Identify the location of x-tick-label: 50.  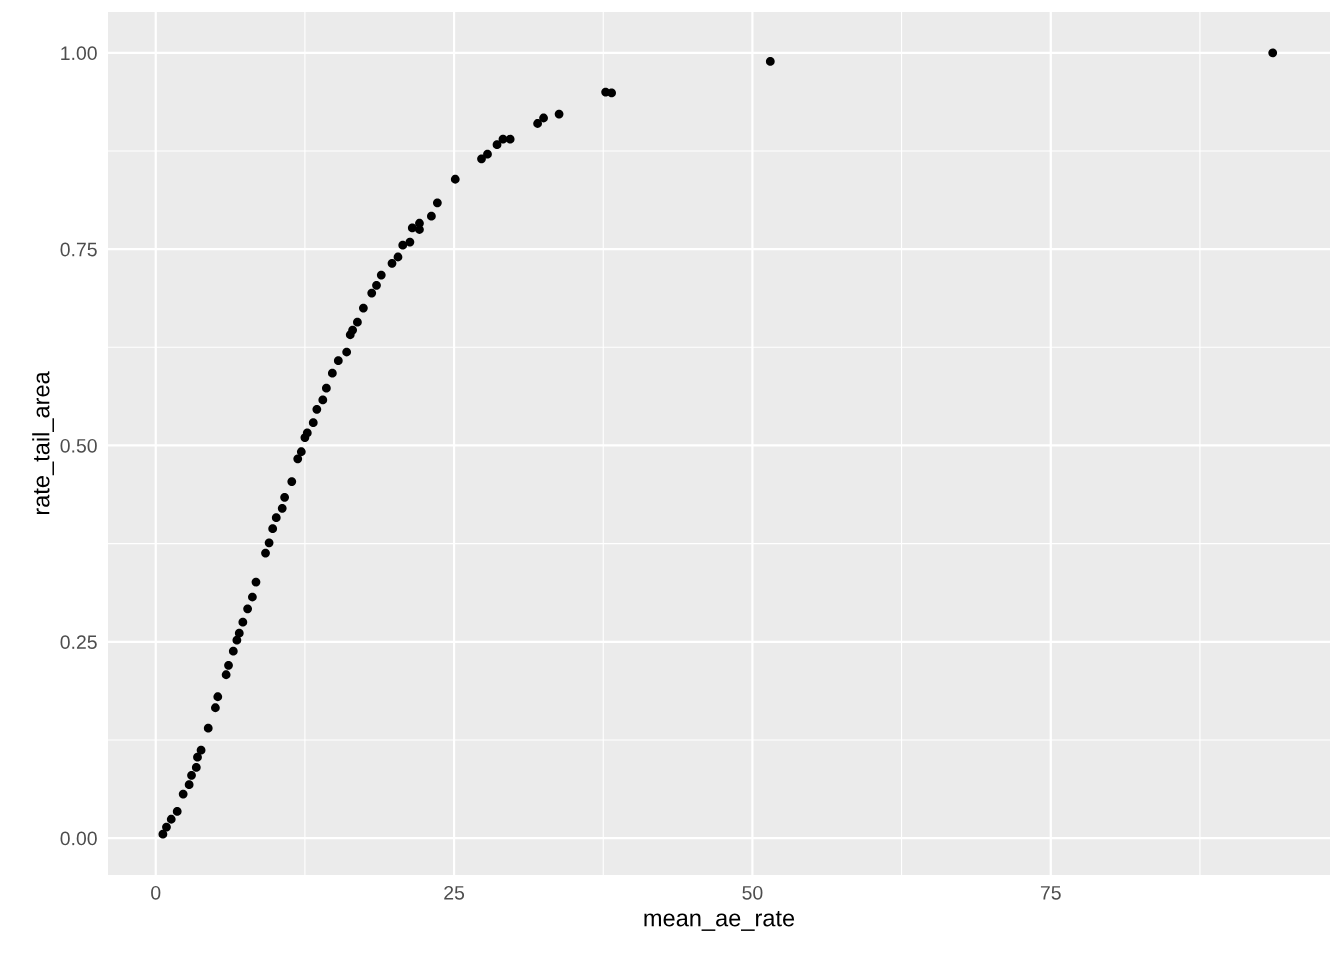
(752, 892).